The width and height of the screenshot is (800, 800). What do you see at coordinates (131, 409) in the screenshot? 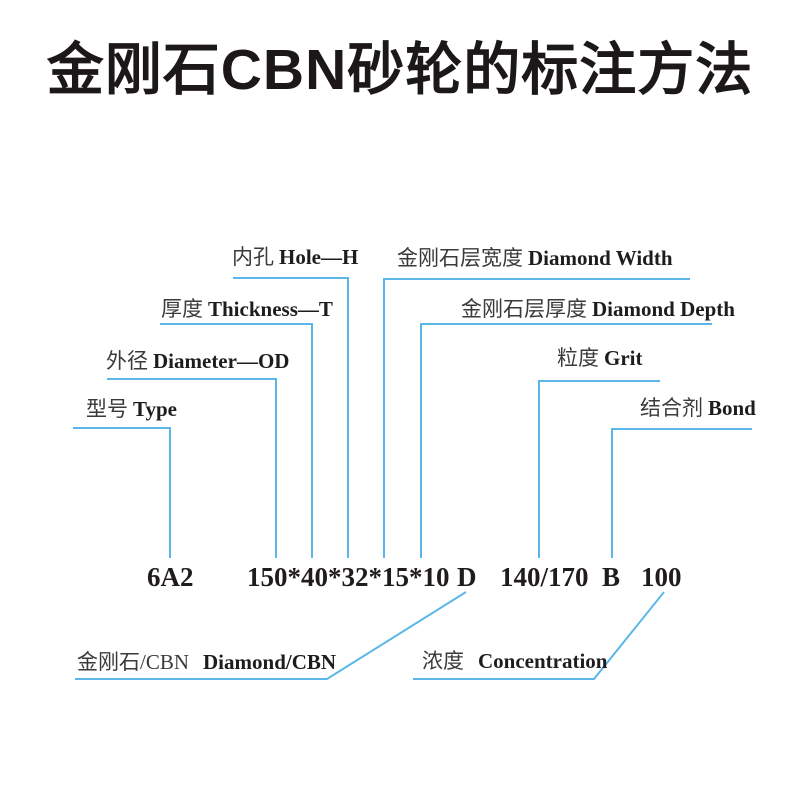
I see `label-type: 型号 Type` at bounding box center [131, 409].